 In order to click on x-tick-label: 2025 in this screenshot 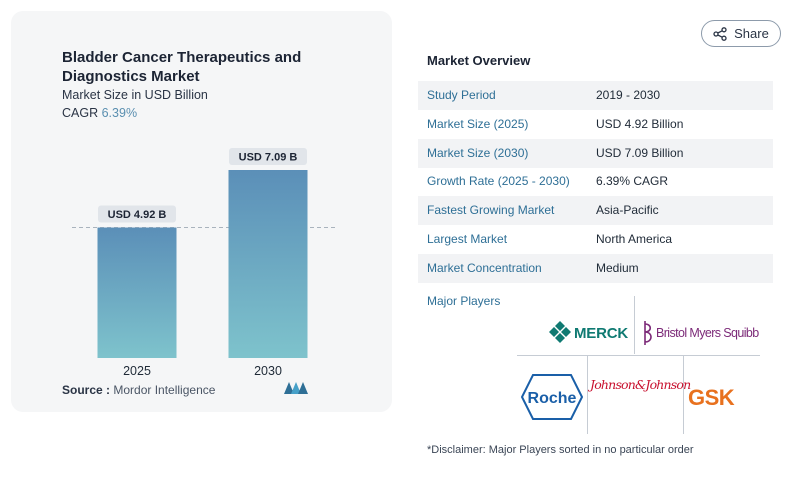, I will do `click(137, 371)`.